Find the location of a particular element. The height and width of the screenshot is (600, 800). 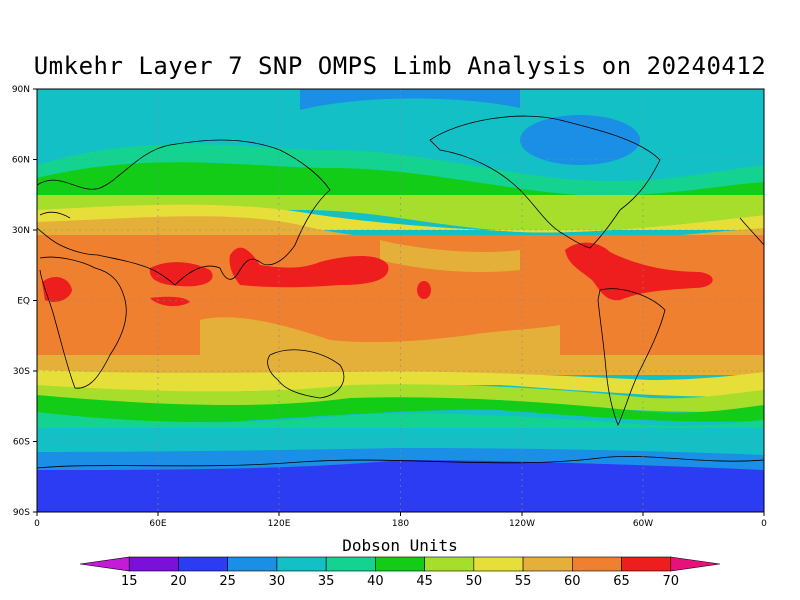

south-america-coast is located at coordinates (631, 357).